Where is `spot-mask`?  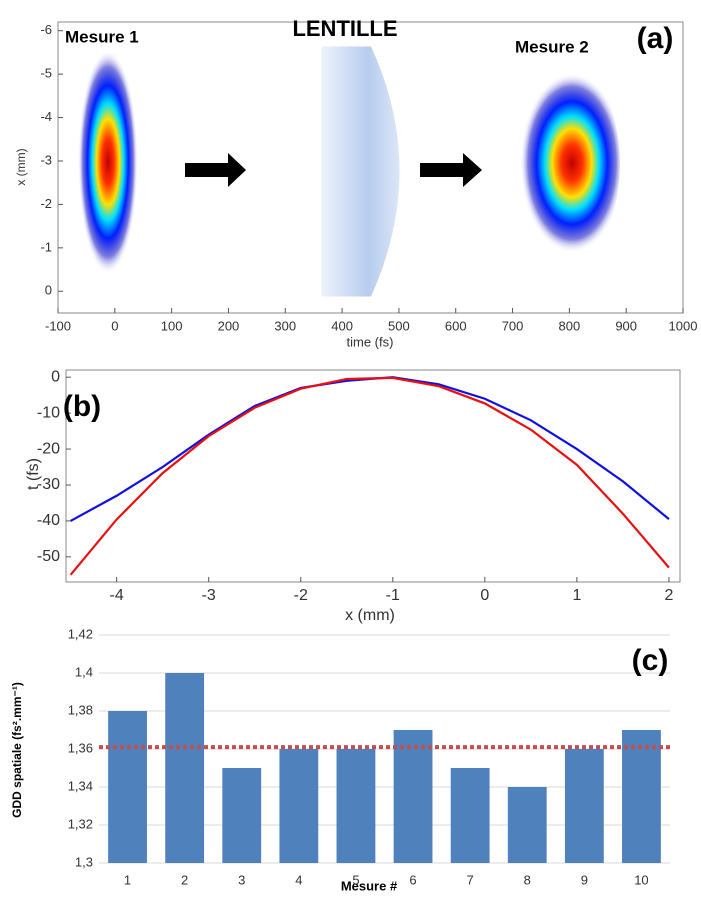 spot-mask is located at coordinates (620, 165).